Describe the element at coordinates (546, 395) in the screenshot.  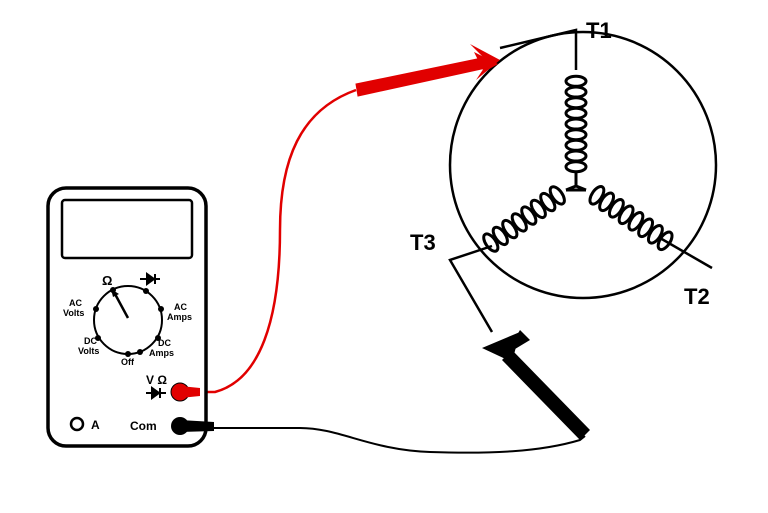
I see `black-probe-body` at that location.